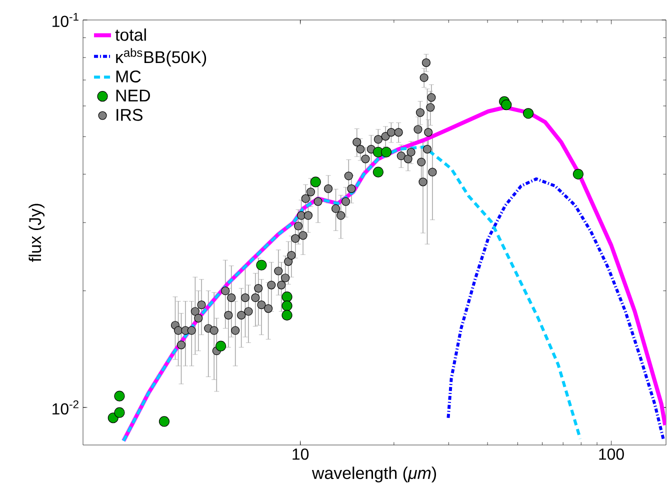 The width and height of the screenshot is (667, 502). What do you see at coordinates (611, 454) in the screenshot?
I see `x-tick-label: 100` at bounding box center [611, 454].